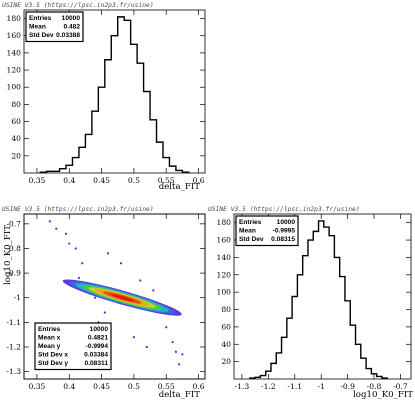  Describe the element at coordinates (14, 70) in the screenshot. I see `y-tick-label: 120` at that location.